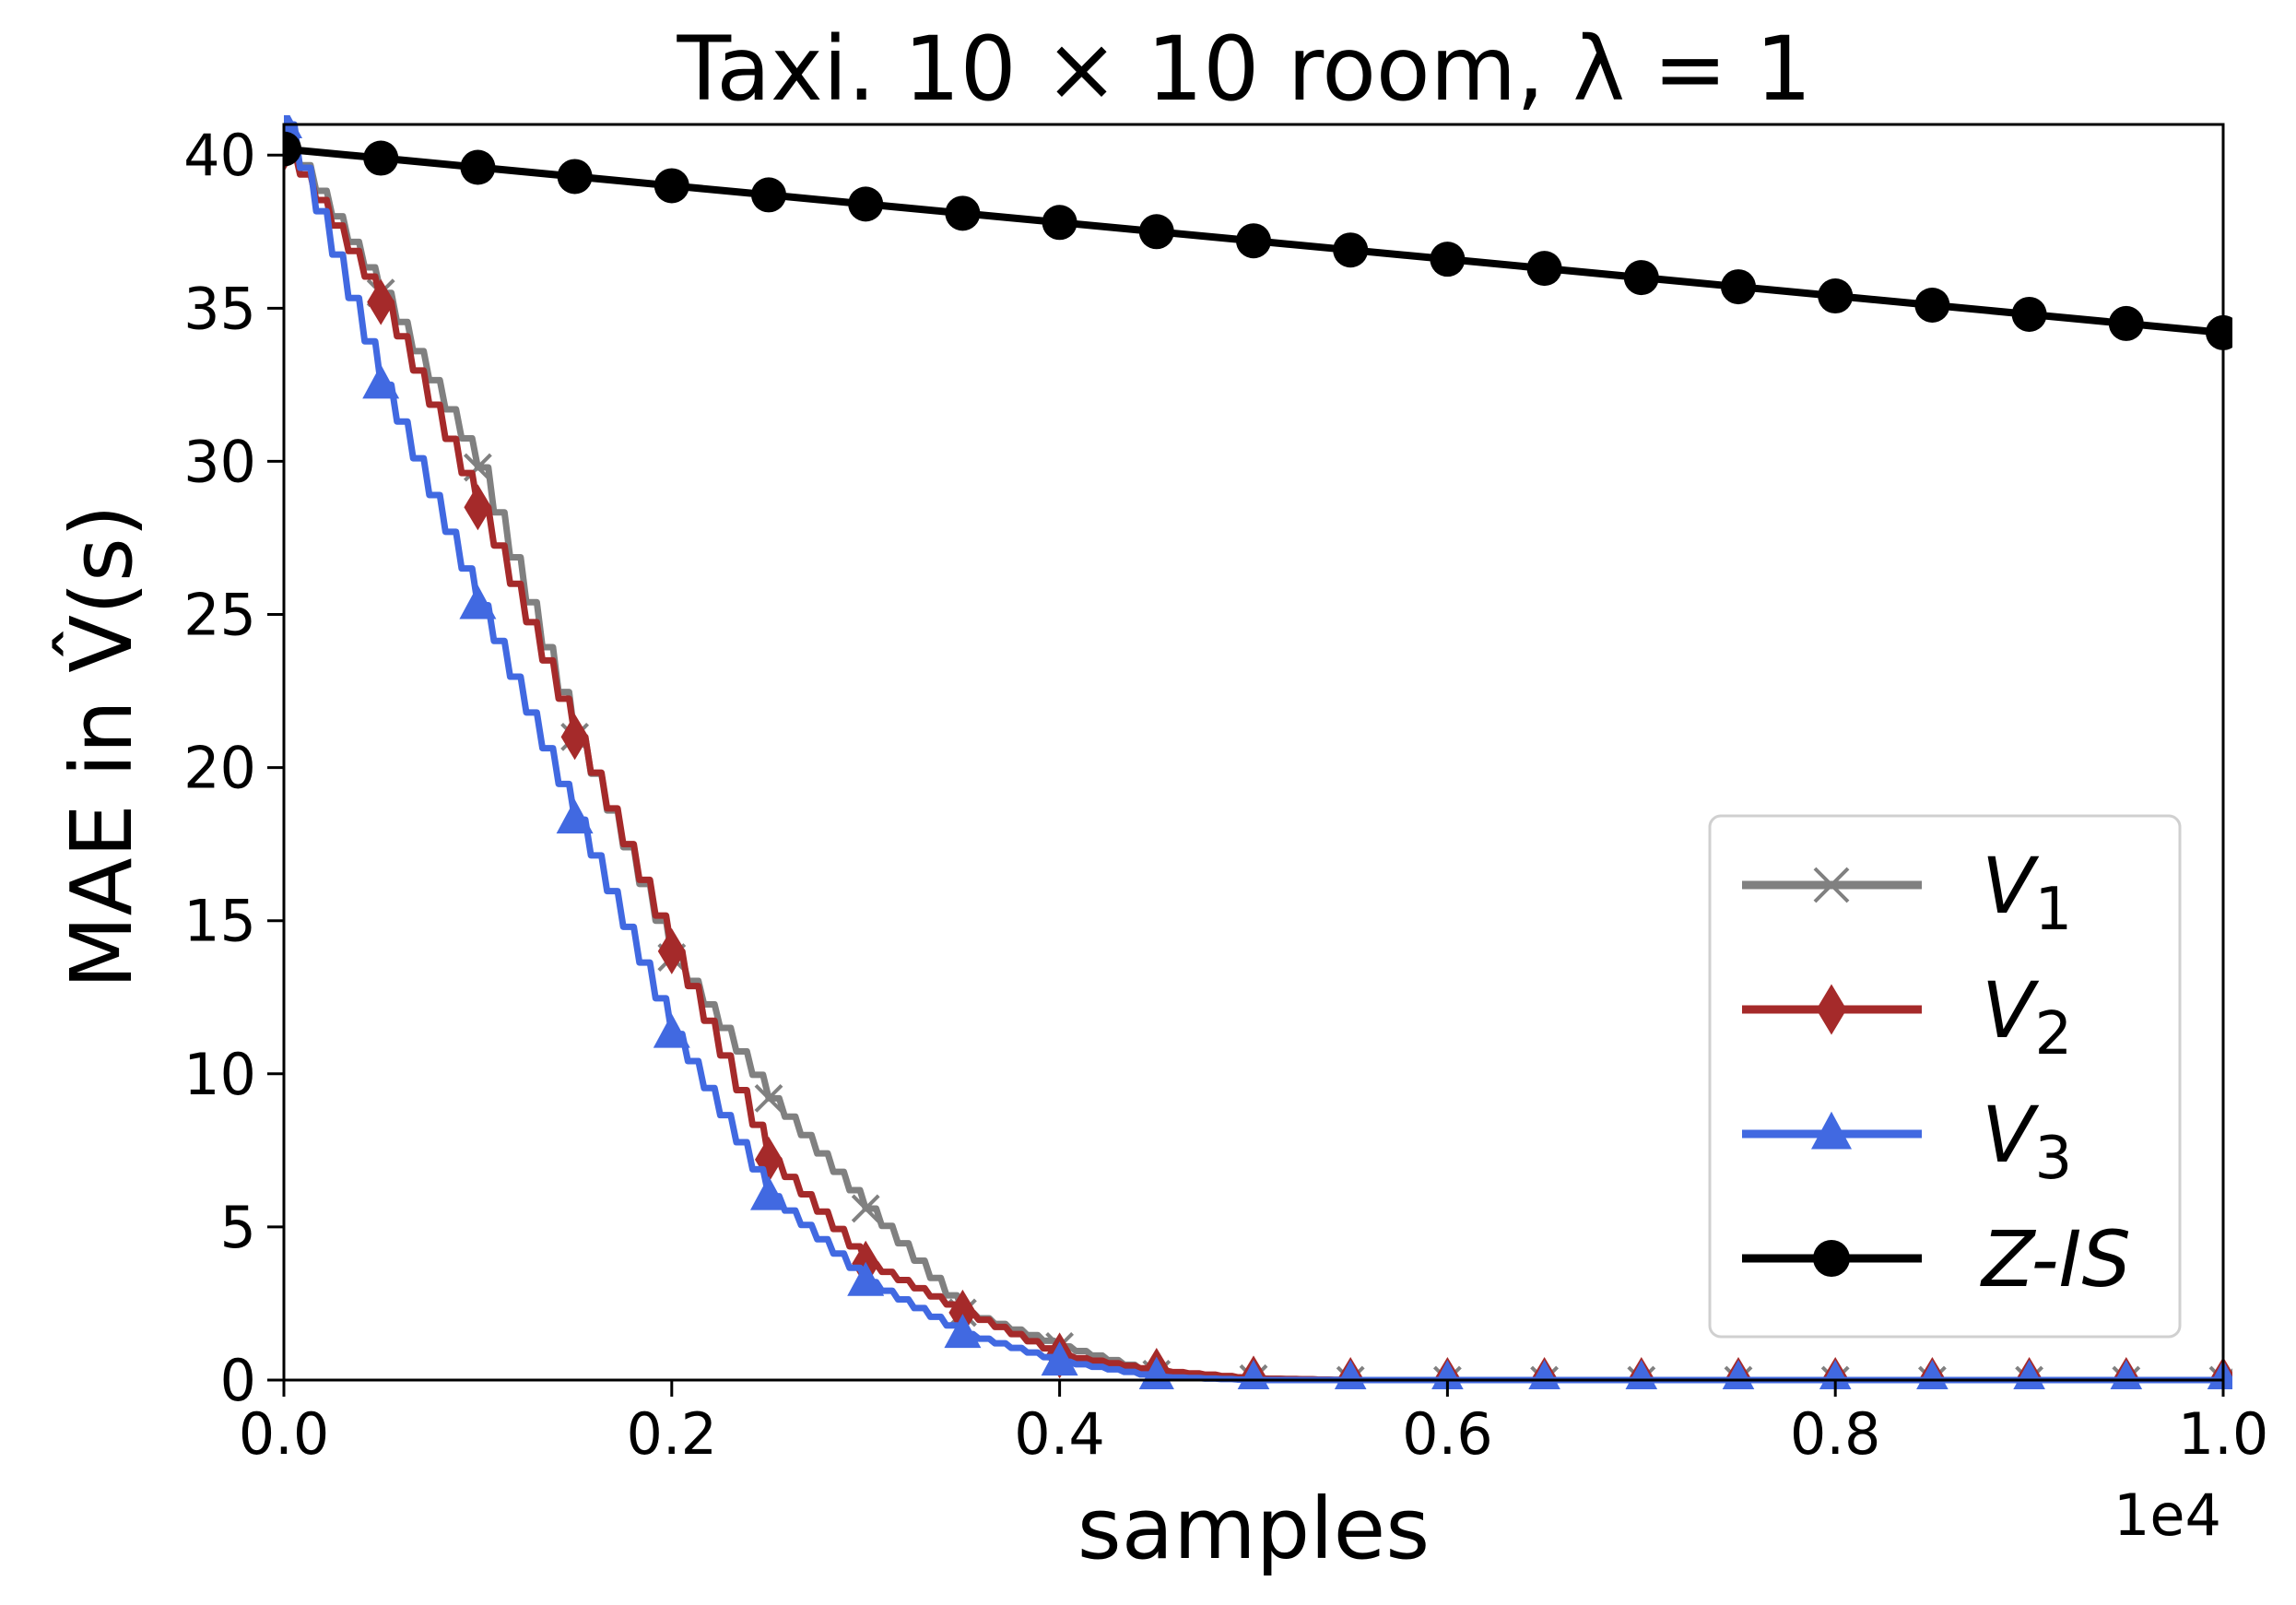 The height and width of the screenshot is (1605, 2296). What do you see at coordinates (102, 746) in the screenshot?
I see `y-axis-label: MAE in V̂(s)` at bounding box center [102, 746].